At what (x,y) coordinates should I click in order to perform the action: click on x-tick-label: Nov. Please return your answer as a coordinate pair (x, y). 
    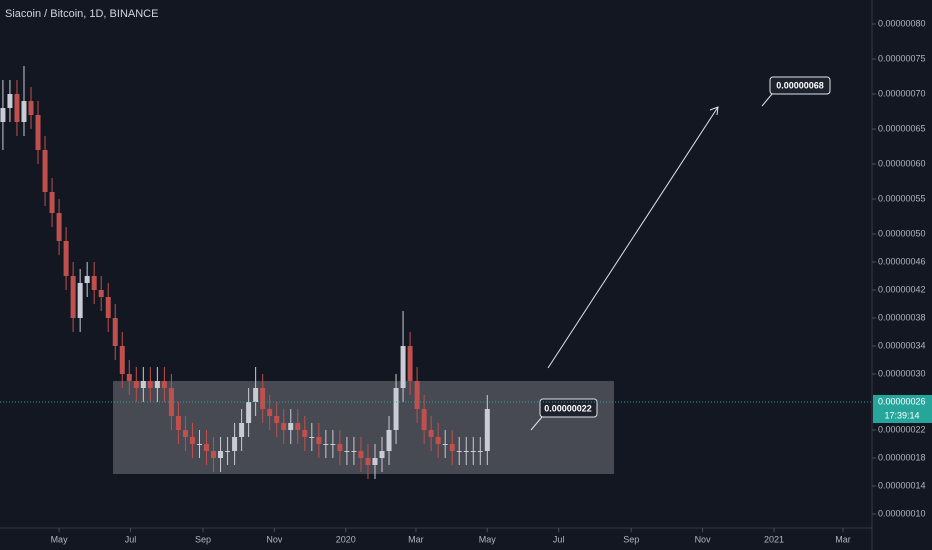
    Looking at the image, I should click on (703, 539).